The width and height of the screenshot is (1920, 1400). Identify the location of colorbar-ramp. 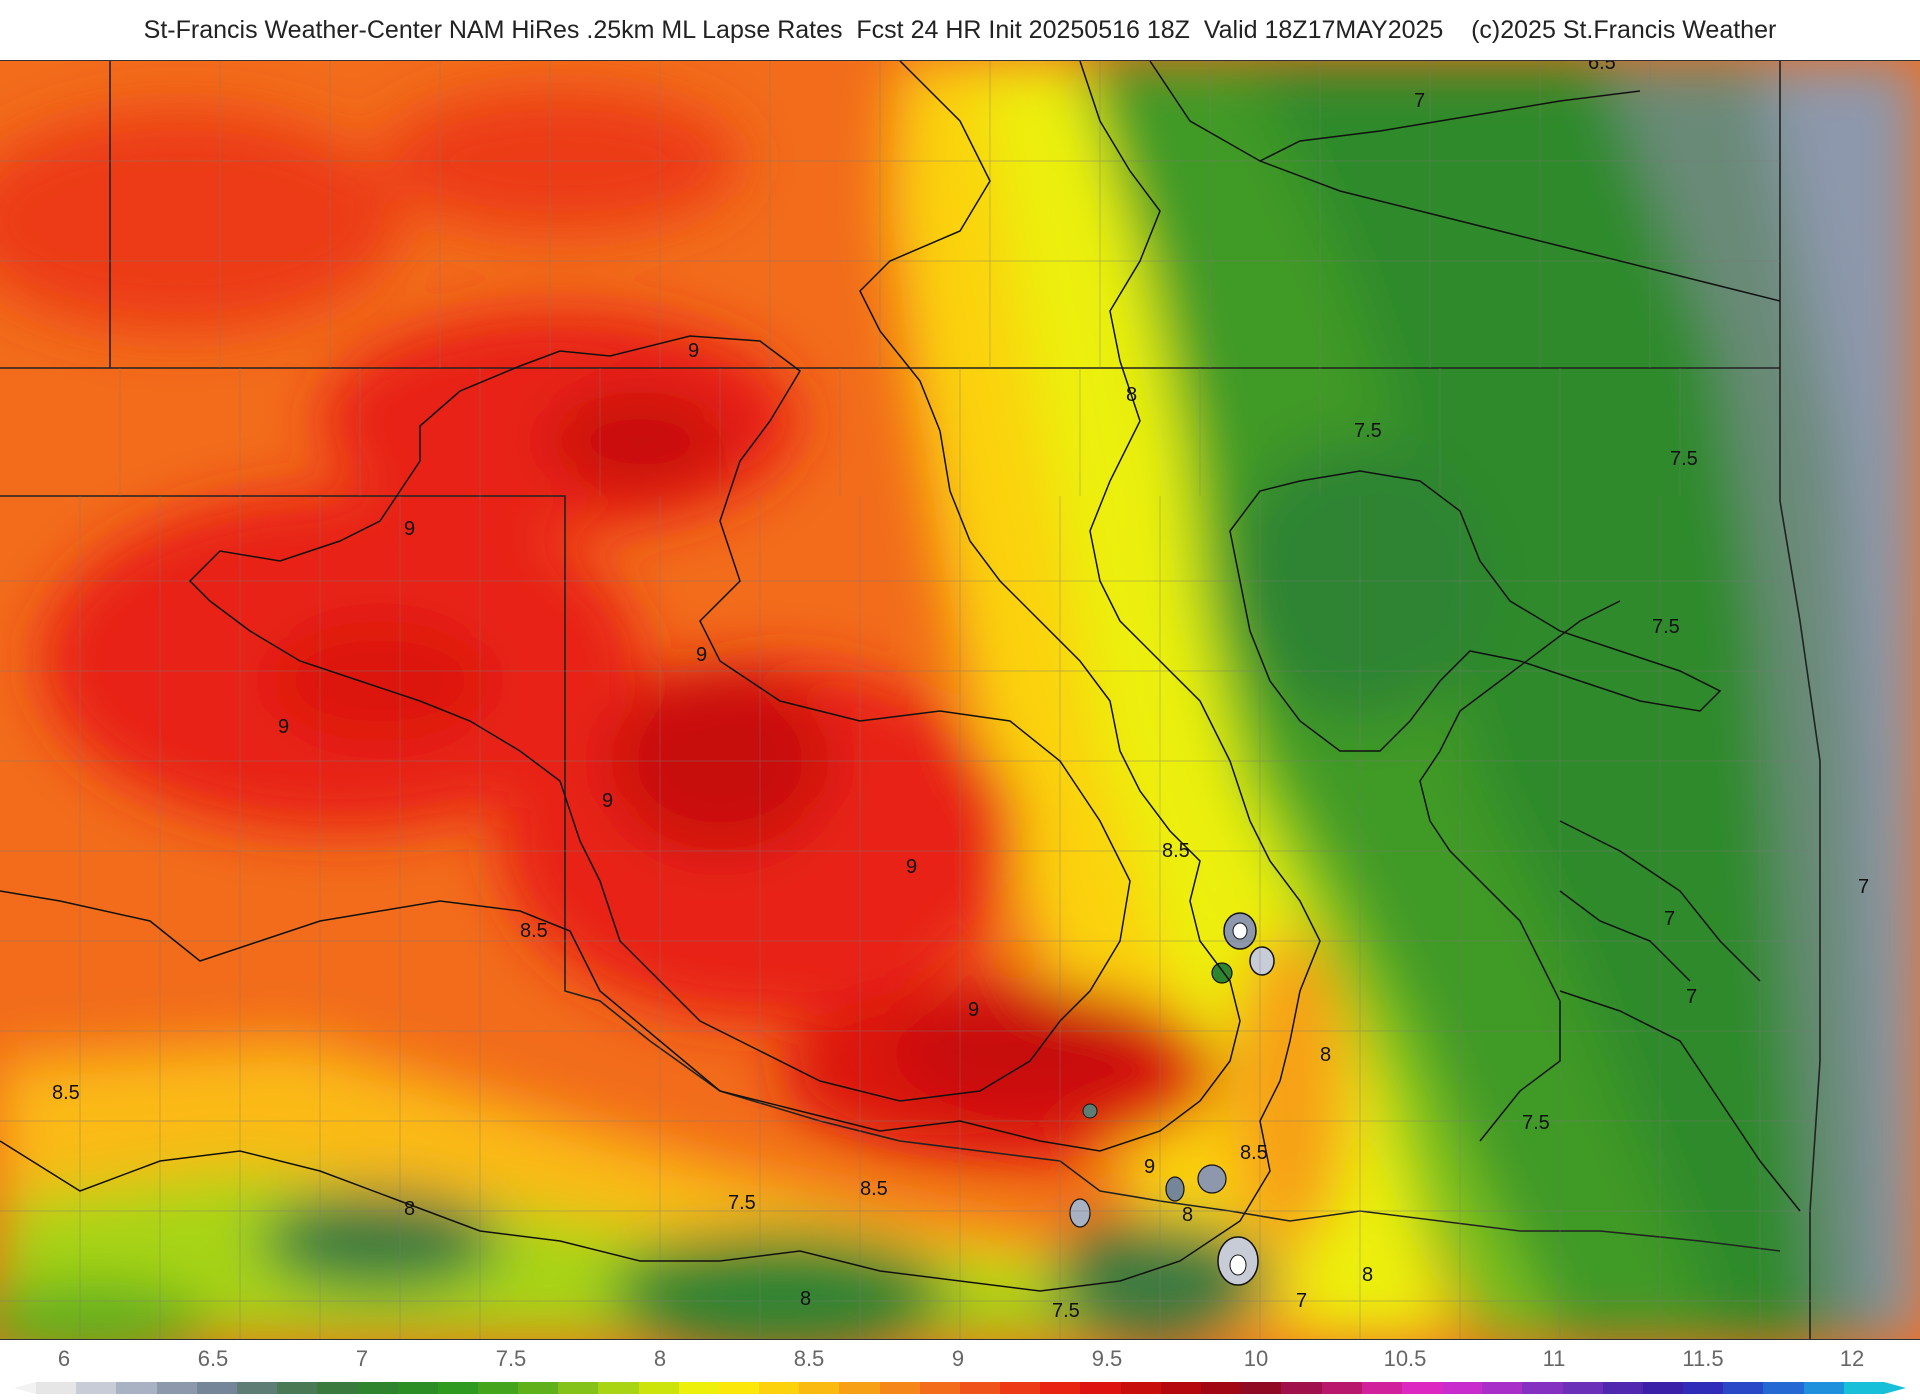
(960, 1388).